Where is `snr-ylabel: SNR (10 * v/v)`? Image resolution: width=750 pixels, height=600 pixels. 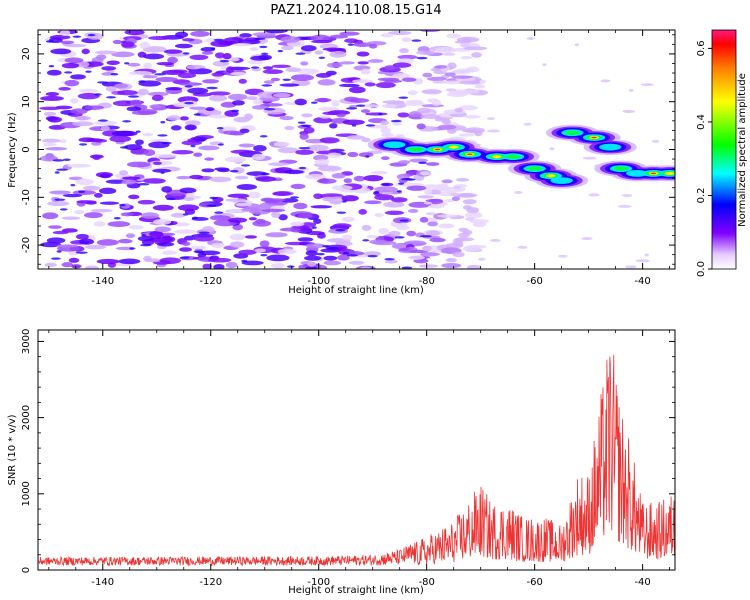
snr-ylabel: SNR (10 * v/v) is located at coordinates (12, 449).